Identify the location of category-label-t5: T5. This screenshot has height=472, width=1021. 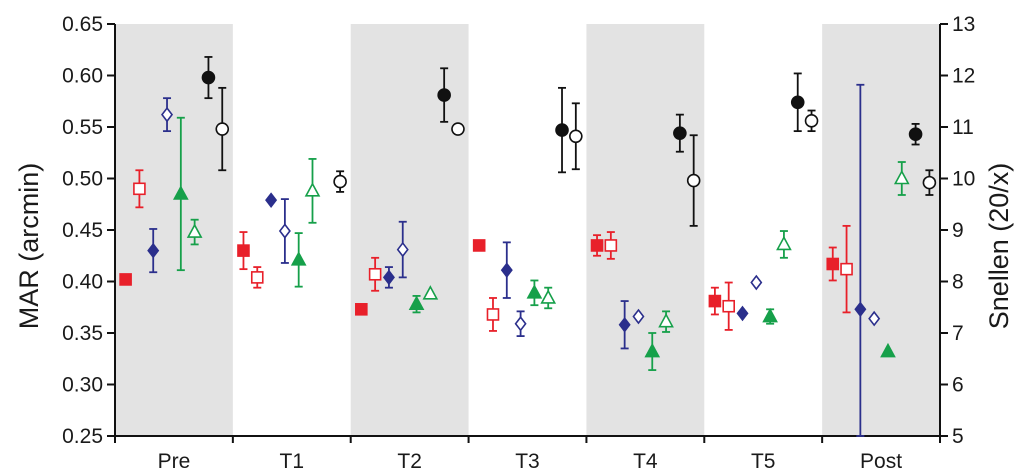
(763, 461).